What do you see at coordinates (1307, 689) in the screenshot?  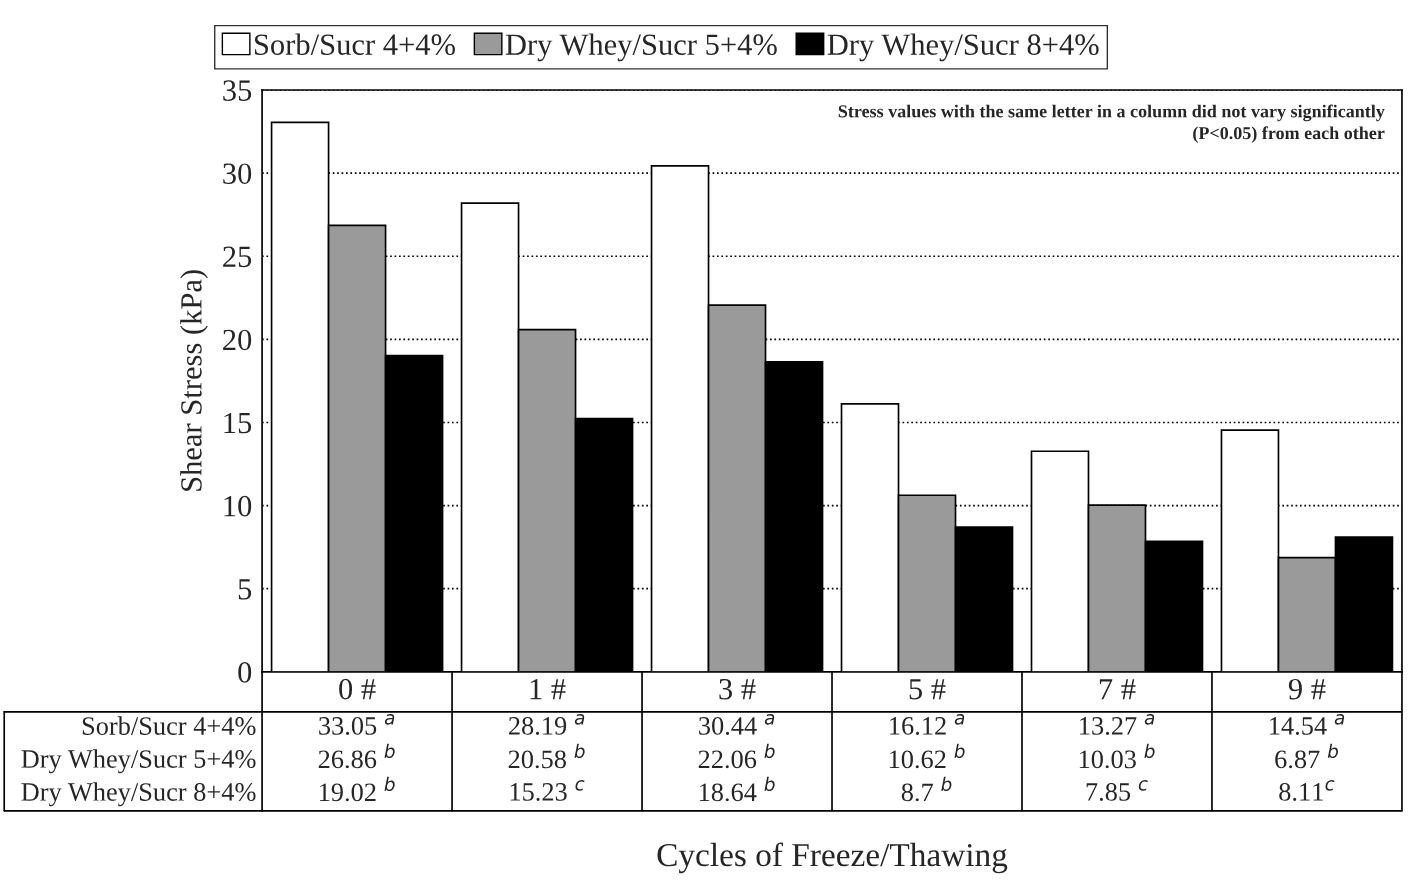 I see `x-tick-label: 9 #` at bounding box center [1307, 689].